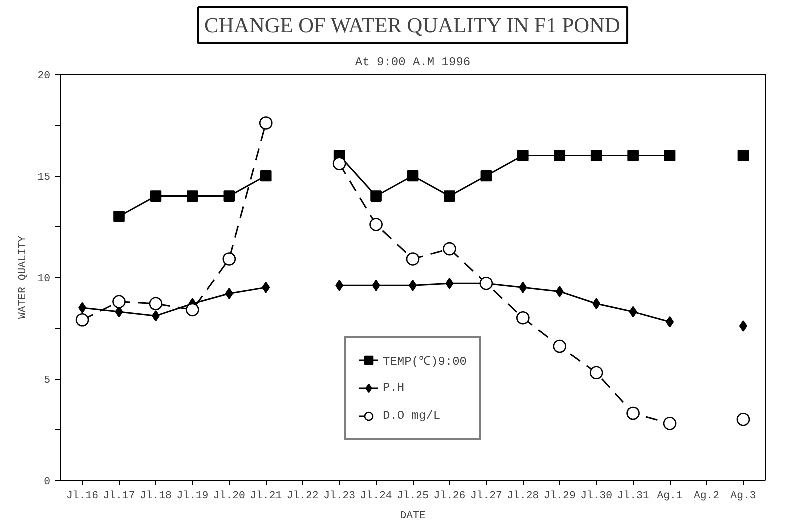 The height and width of the screenshot is (530, 790). What do you see at coordinates (47, 381) in the screenshot?
I see `y-tick-label: 5` at bounding box center [47, 381].